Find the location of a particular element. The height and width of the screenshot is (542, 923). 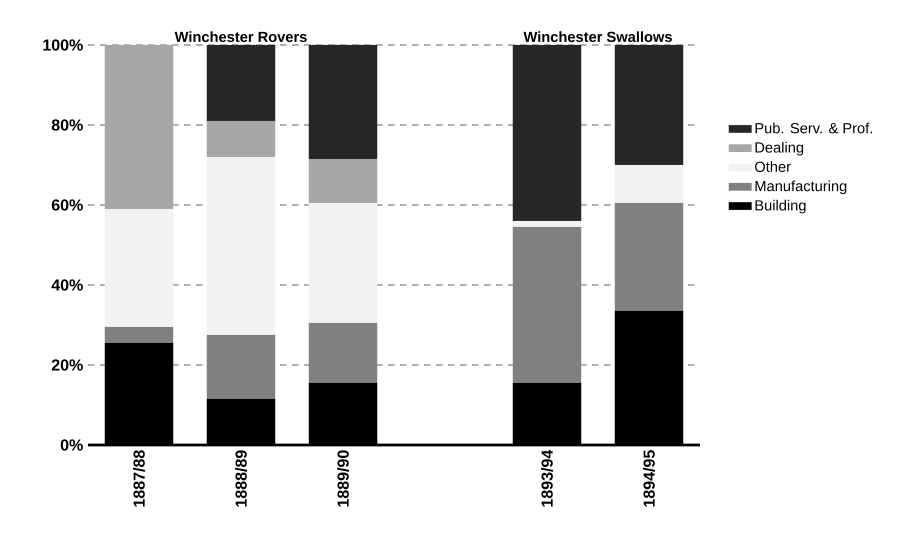

legend-label: Building is located at coordinates (781, 207).